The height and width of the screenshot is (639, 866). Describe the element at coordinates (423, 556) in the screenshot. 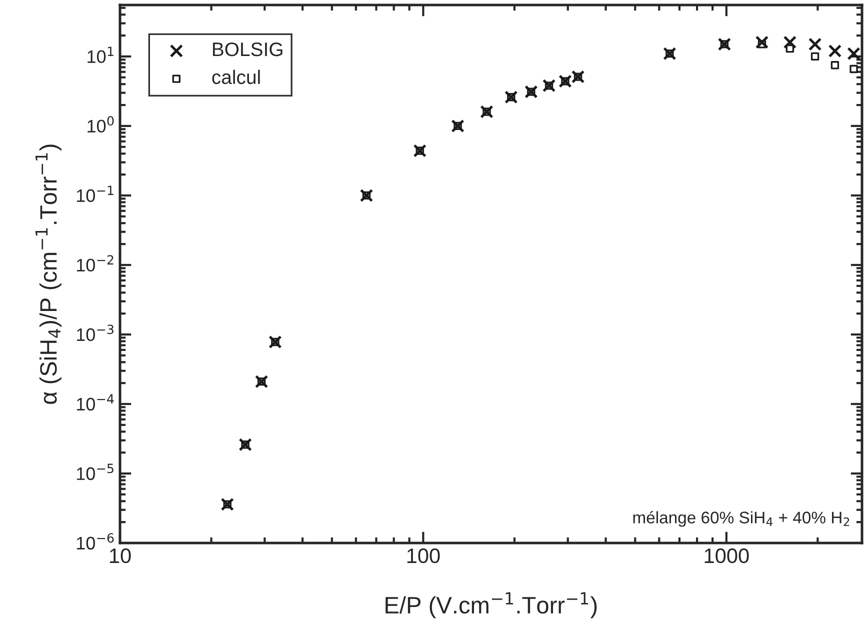

I see `x-tick-label: 100` at that location.